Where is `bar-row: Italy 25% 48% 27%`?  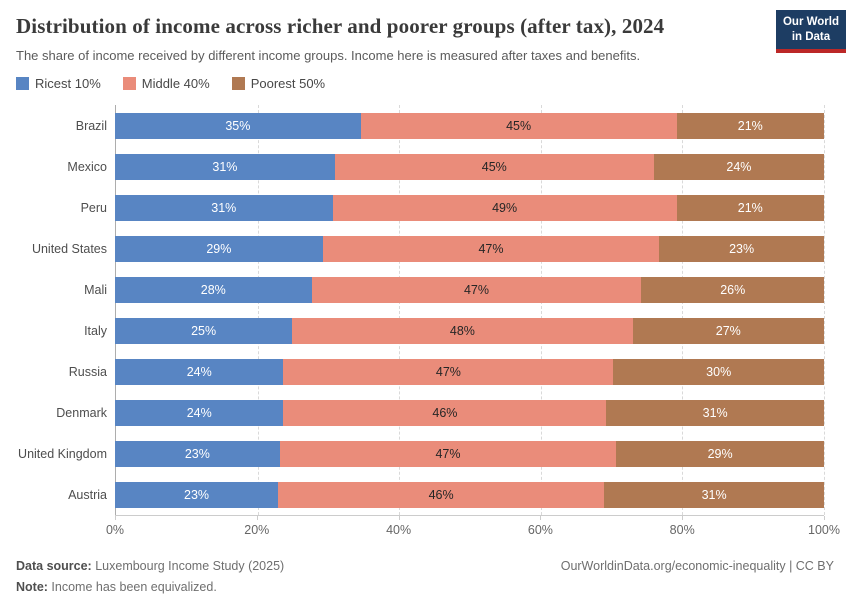
bar-row: Italy 25% 48% 27% is located at coordinates (425, 330).